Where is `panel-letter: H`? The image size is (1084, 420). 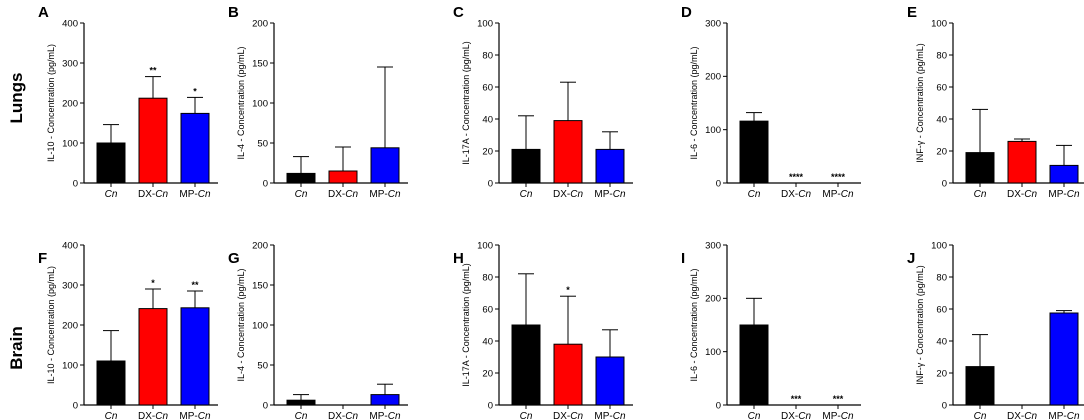
panel-letter: H is located at coordinates (458, 258).